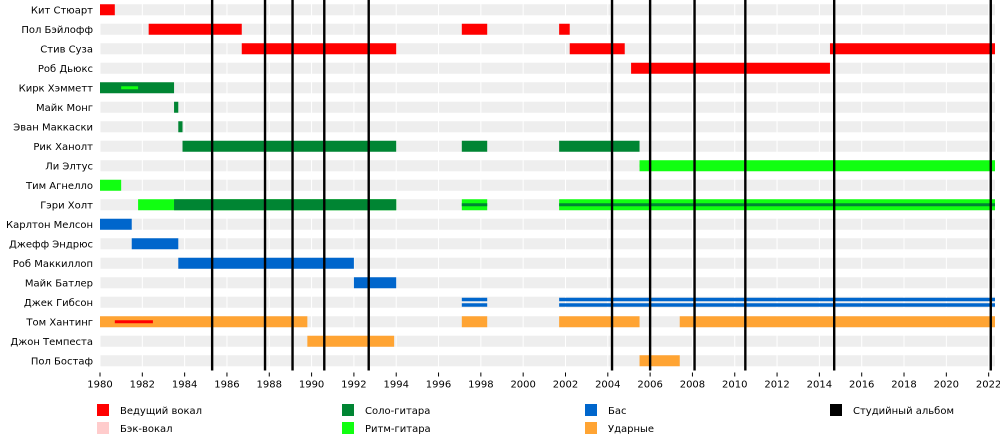 Image resolution: width=1000 pixels, height=440 pixels. Describe the element at coordinates (142, 385) in the screenshot. I see `x-tick-label: 1982` at that location.